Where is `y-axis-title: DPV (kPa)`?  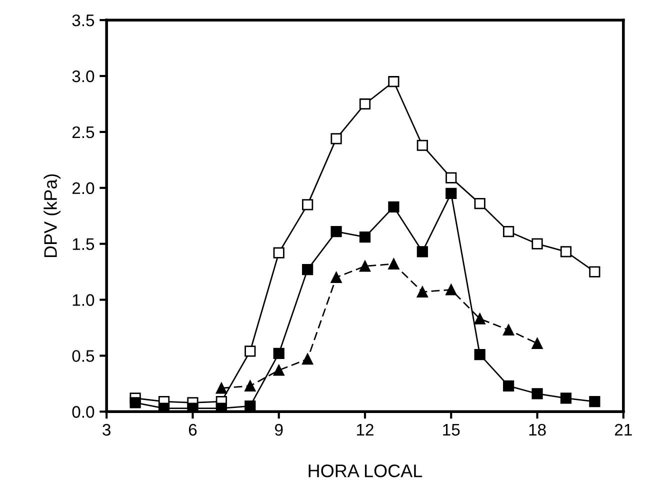 y-axis-title: DPV (kPa) is located at coordinates (52, 216).